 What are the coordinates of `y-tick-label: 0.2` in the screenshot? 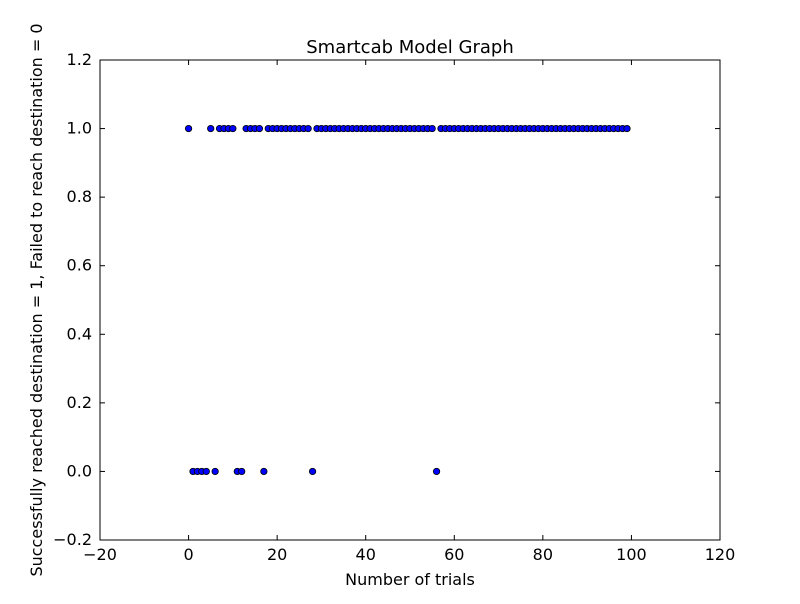 It's located at (79, 402).